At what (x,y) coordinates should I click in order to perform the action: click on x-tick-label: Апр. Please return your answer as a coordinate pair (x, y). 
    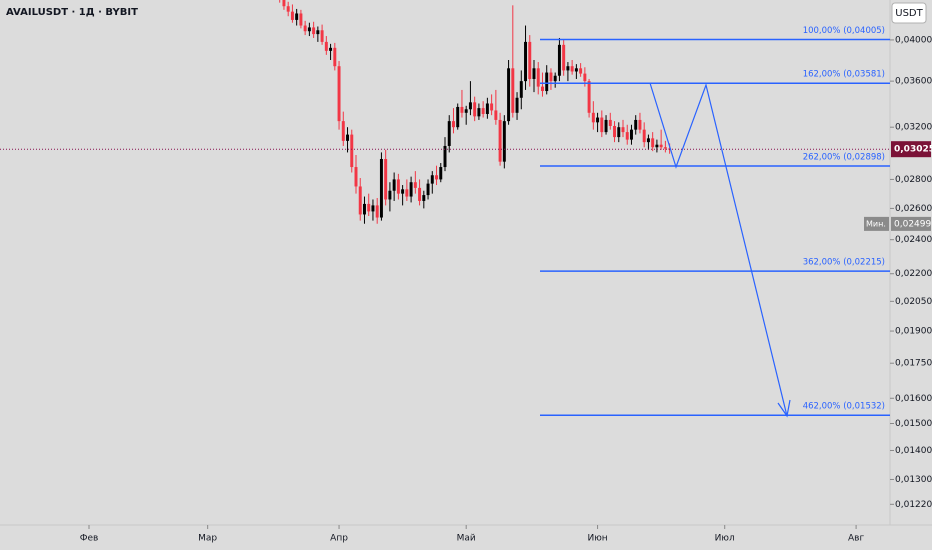
    Looking at the image, I should click on (339, 539).